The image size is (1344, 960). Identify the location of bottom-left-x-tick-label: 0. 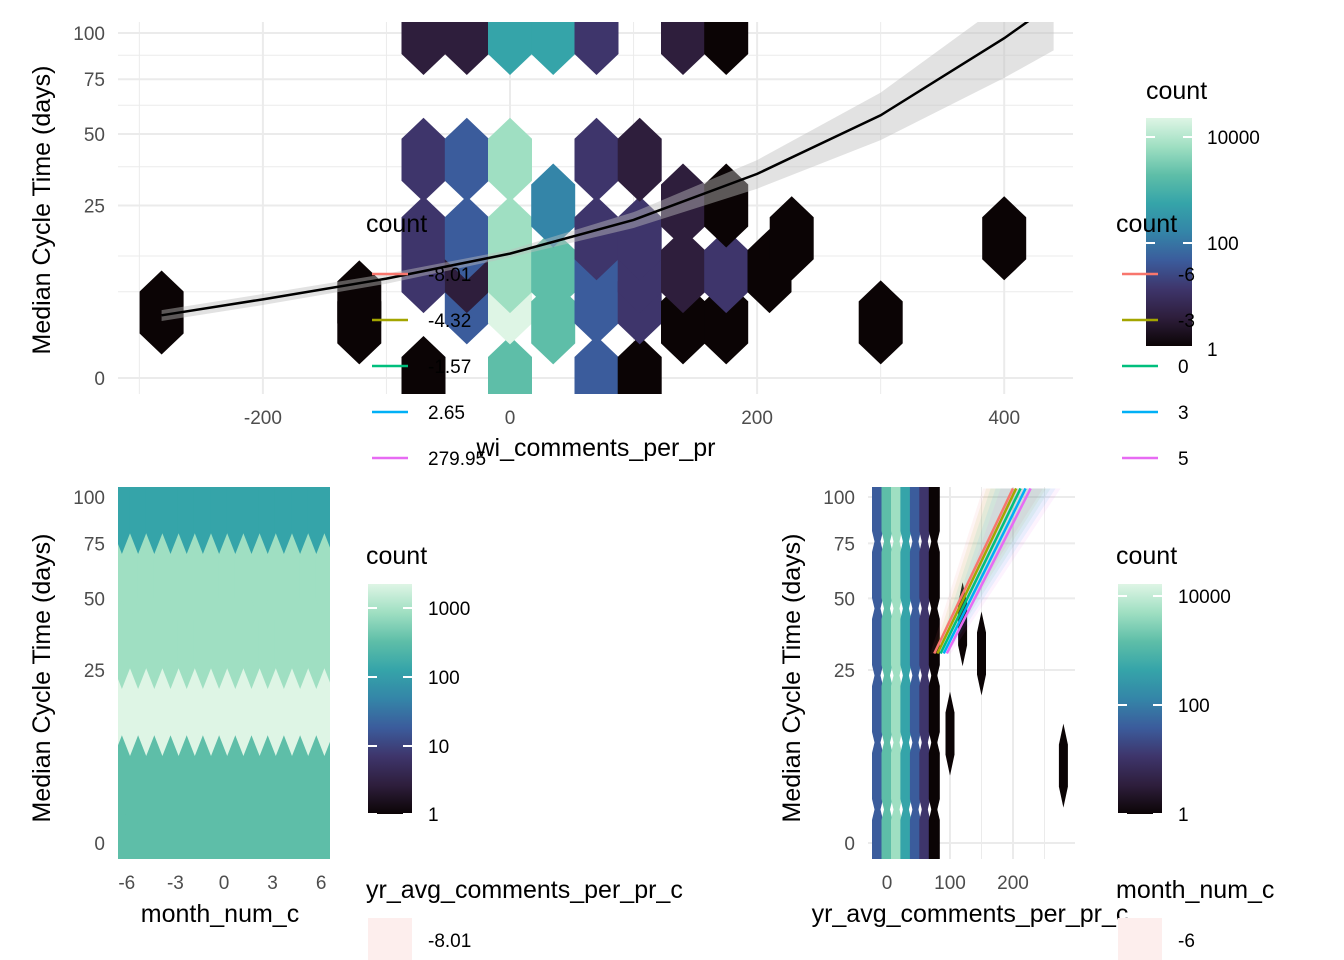
(224, 883).